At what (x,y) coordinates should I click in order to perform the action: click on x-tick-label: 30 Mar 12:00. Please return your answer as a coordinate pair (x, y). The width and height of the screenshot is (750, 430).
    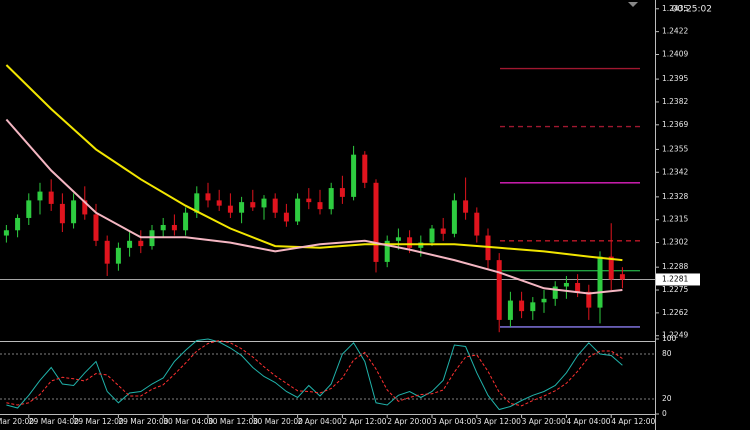
    Looking at the image, I should click on (233, 421).